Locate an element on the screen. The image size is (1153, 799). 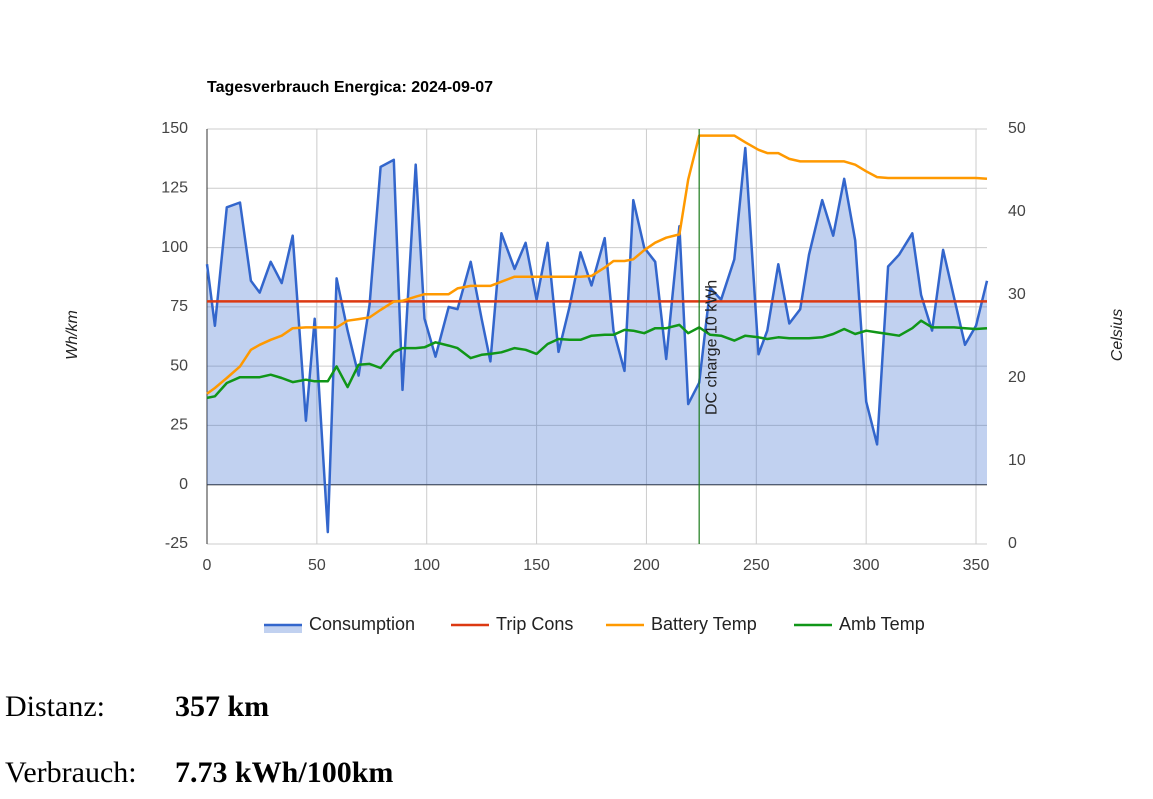
legend-label: Consumption is located at coordinates (362, 624).